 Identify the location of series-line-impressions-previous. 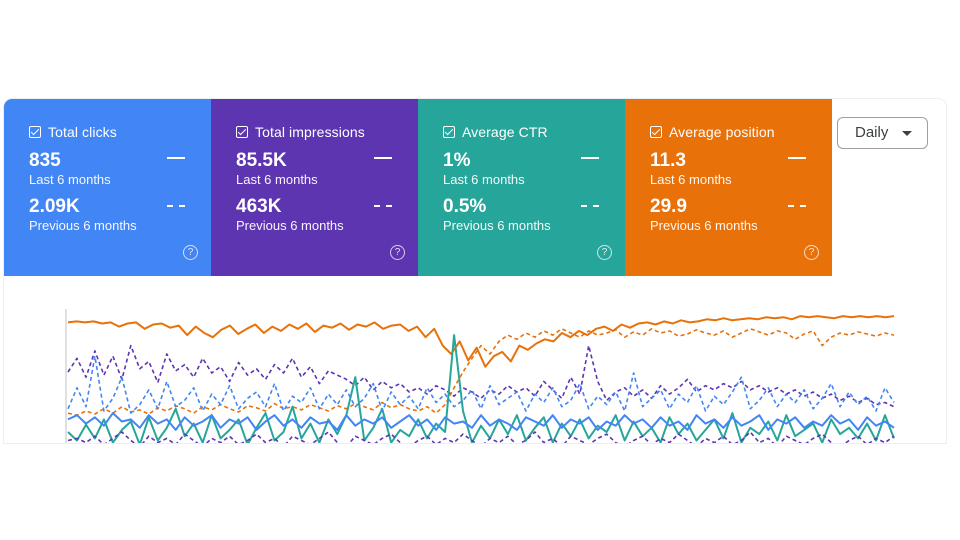
(481, 437).